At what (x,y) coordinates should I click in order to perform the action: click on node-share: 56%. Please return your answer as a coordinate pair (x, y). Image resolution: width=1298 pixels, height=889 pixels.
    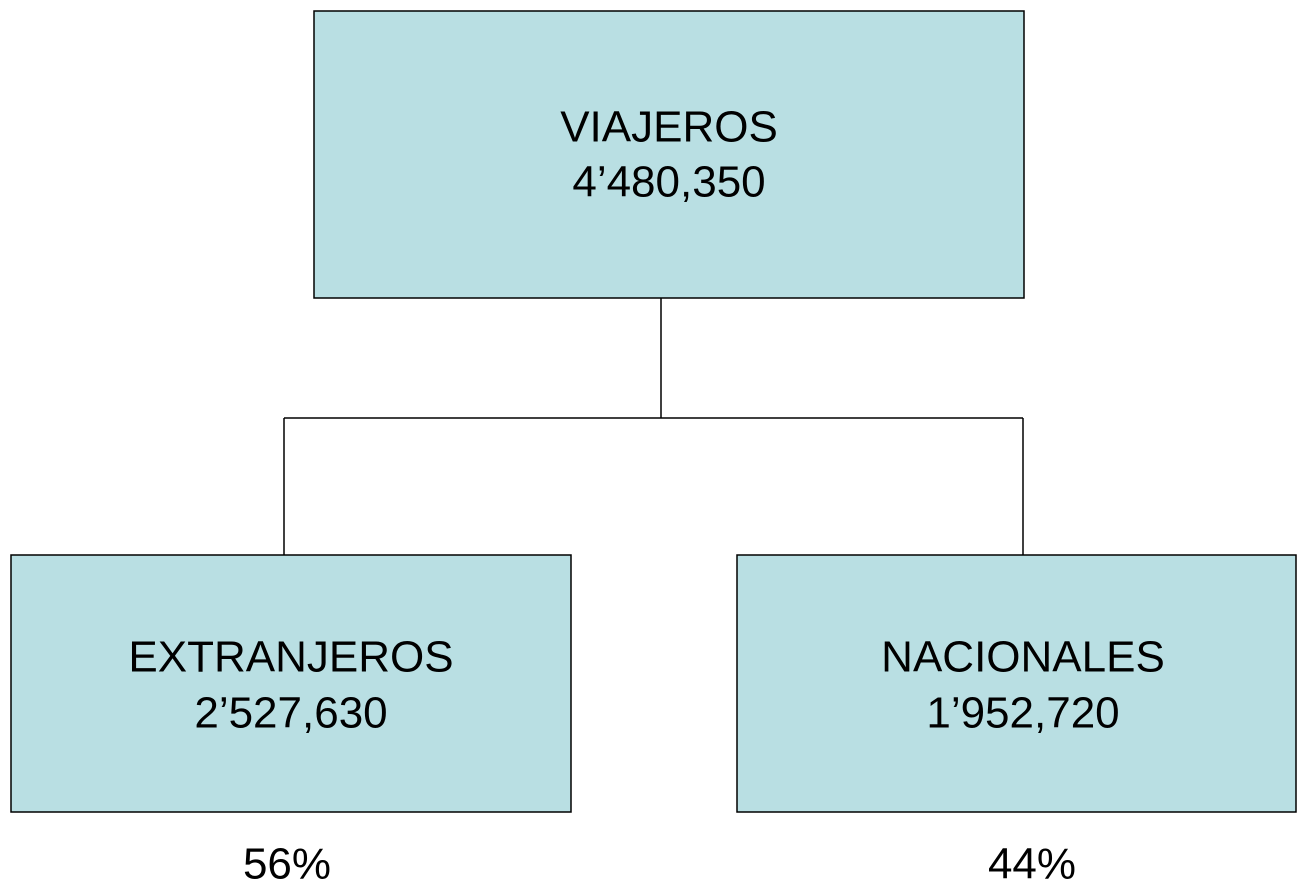
    Looking at the image, I should click on (287, 864).